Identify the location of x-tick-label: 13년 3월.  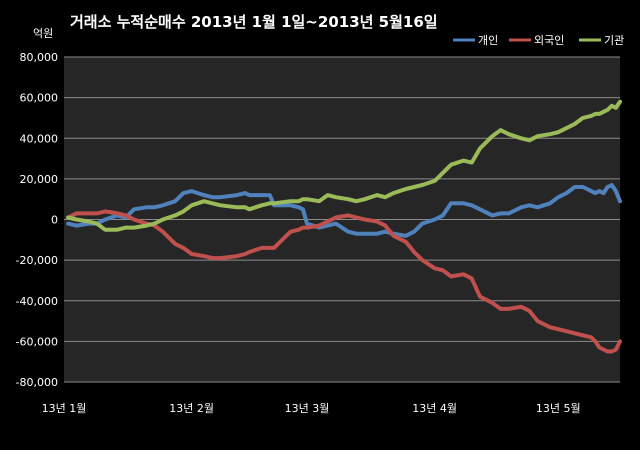
(307, 408).